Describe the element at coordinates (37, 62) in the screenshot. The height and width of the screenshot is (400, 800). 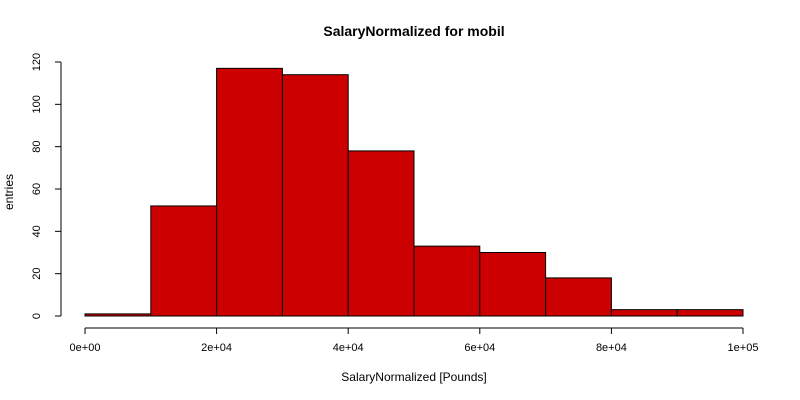
I see `y-tick-label: 120` at that location.